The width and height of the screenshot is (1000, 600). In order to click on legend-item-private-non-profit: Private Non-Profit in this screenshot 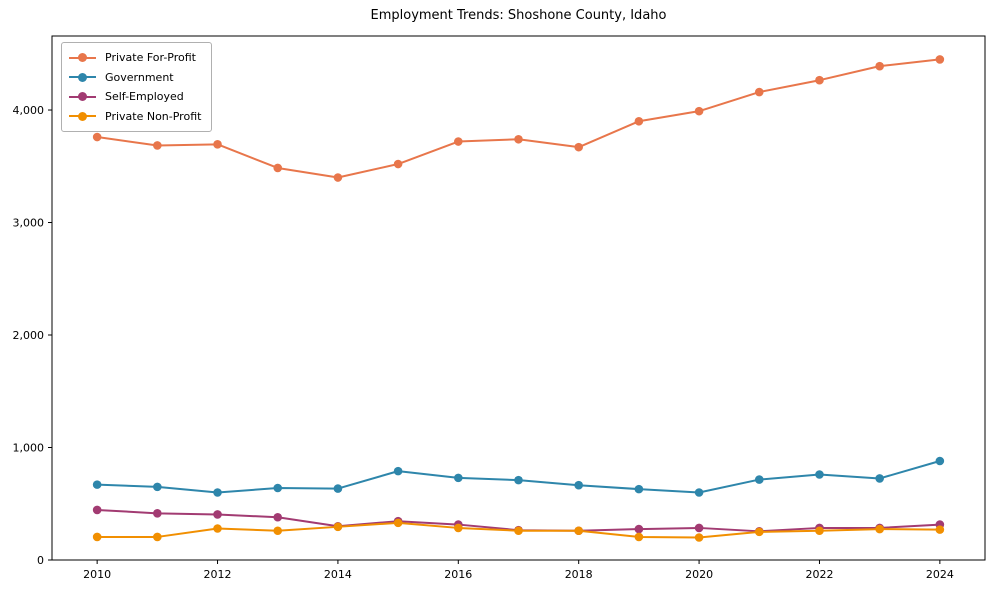, I will do `click(135, 117)`.